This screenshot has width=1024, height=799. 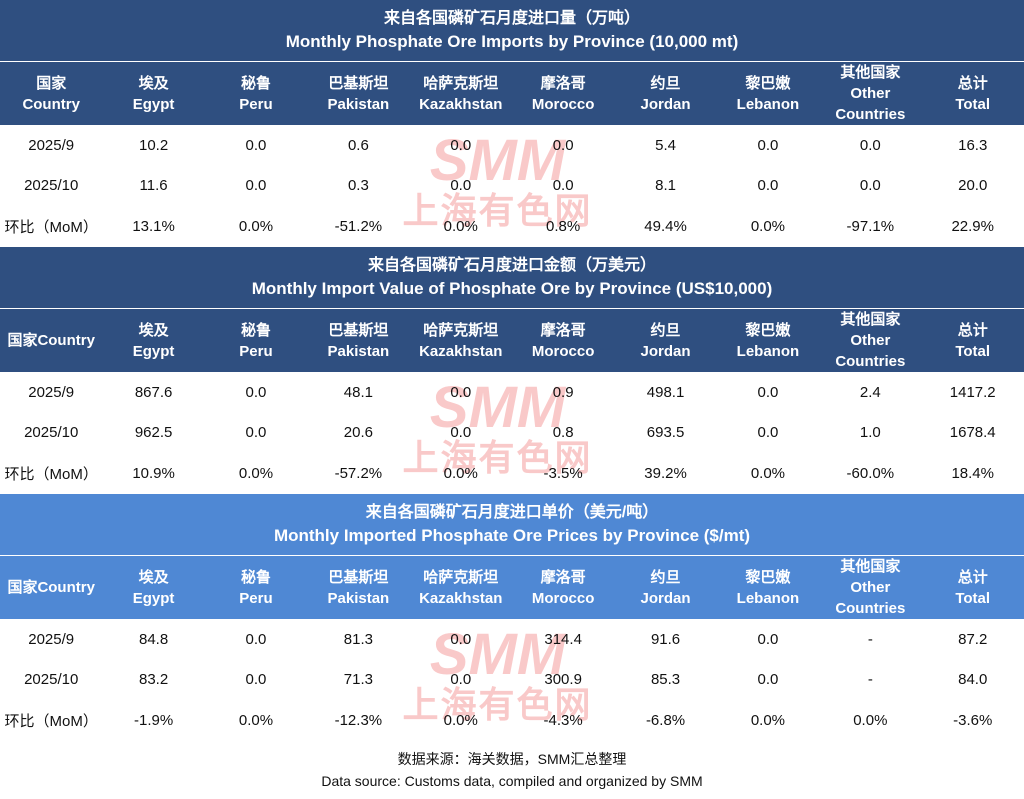 What do you see at coordinates (563, 721) in the screenshot?
I see `data-cell: -4.3%` at bounding box center [563, 721].